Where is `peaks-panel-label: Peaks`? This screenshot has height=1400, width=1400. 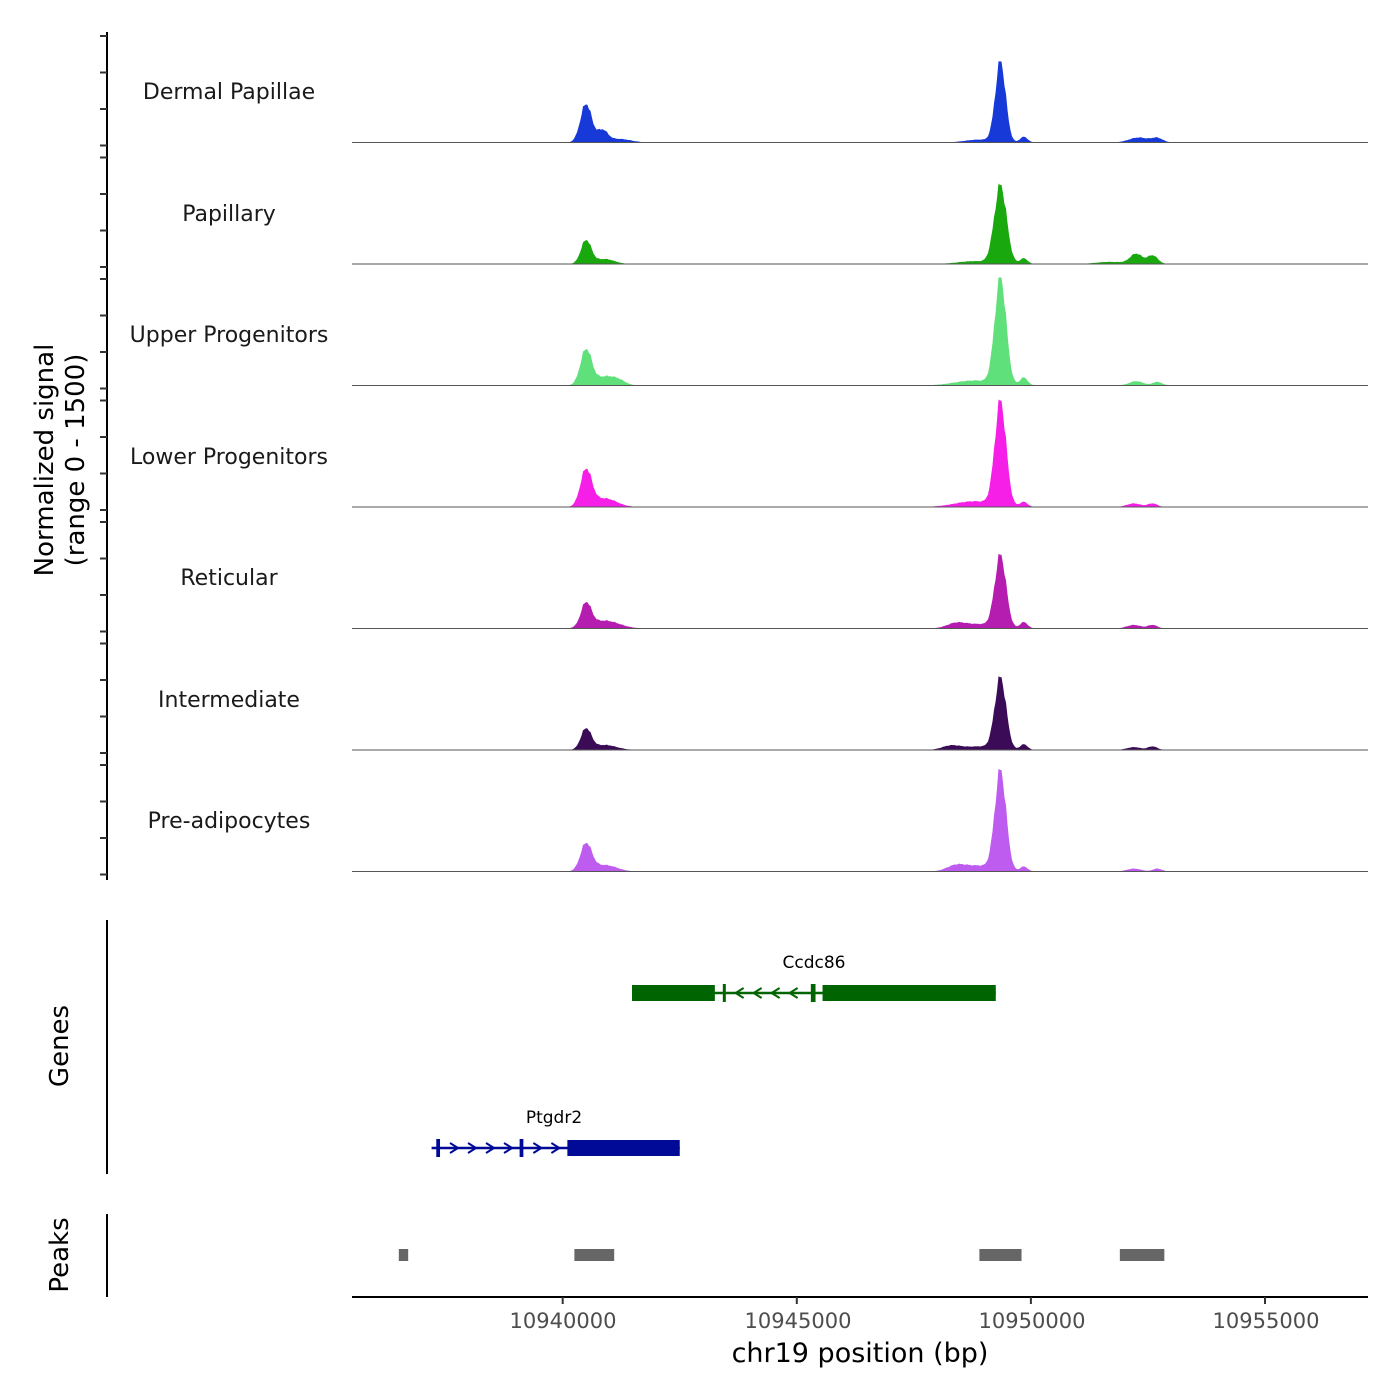
peaks-panel-label: Peaks is located at coordinates (60, 1254).